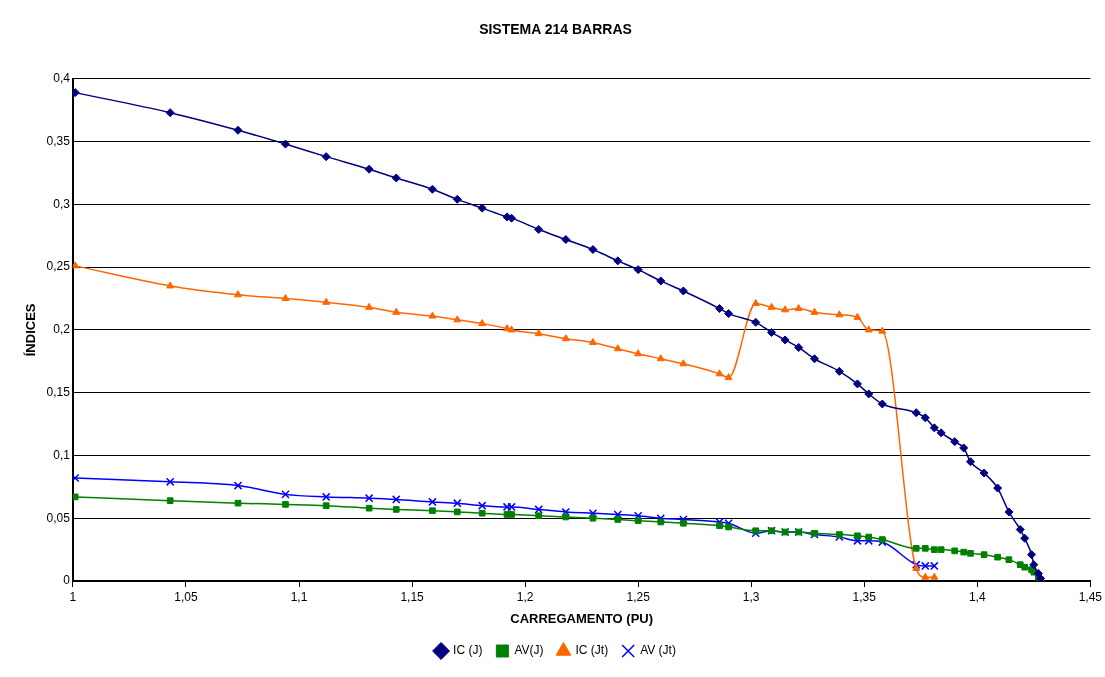 The height and width of the screenshot is (677, 1105). I want to click on y-tick-label: 0,05, so click(58, 517).